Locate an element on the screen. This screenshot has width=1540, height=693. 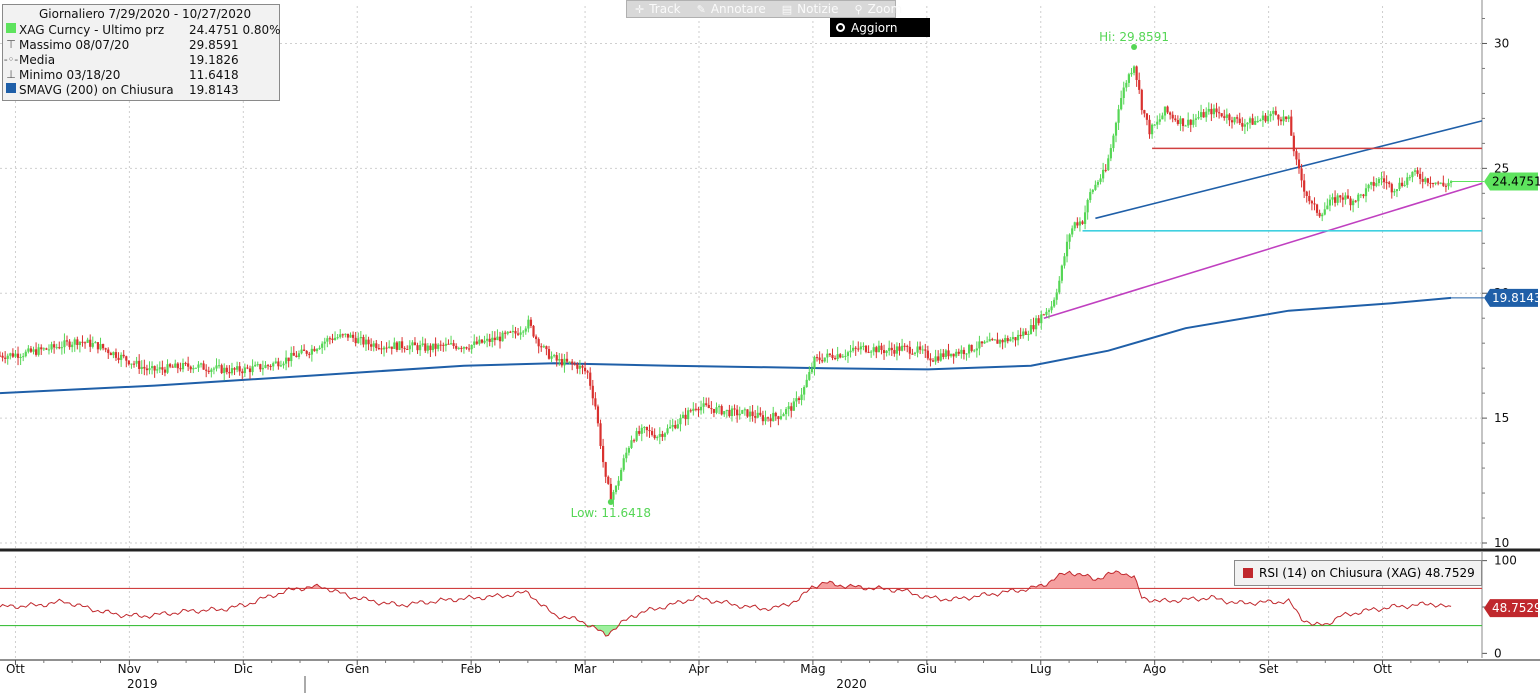
refresh-button: Aggiorn is located at coordinates (880, 27).